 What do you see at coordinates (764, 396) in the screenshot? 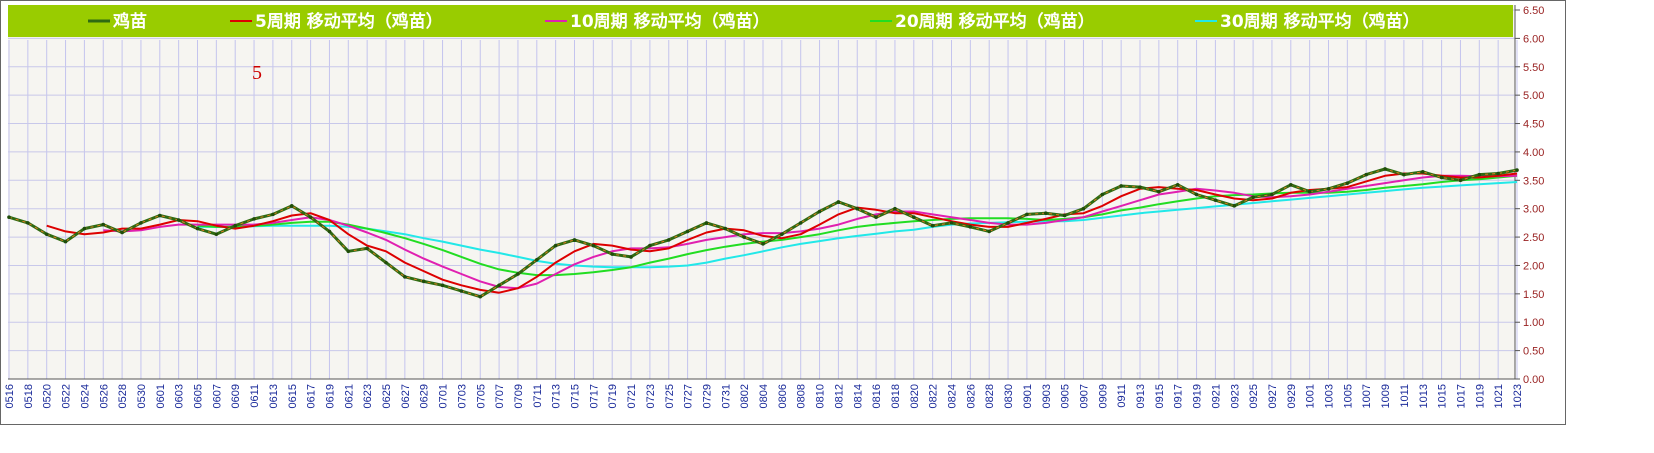
I see `x-tick-label: 0804` at bounding box center [764, 396].